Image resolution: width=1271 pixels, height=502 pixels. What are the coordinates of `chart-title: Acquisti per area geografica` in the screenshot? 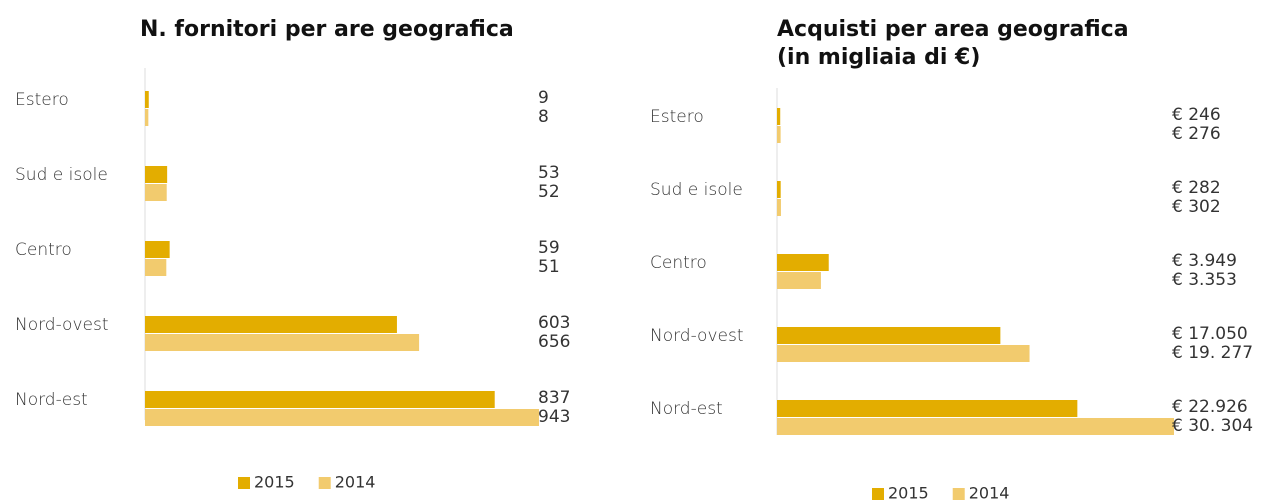 It's located at (953, 29).